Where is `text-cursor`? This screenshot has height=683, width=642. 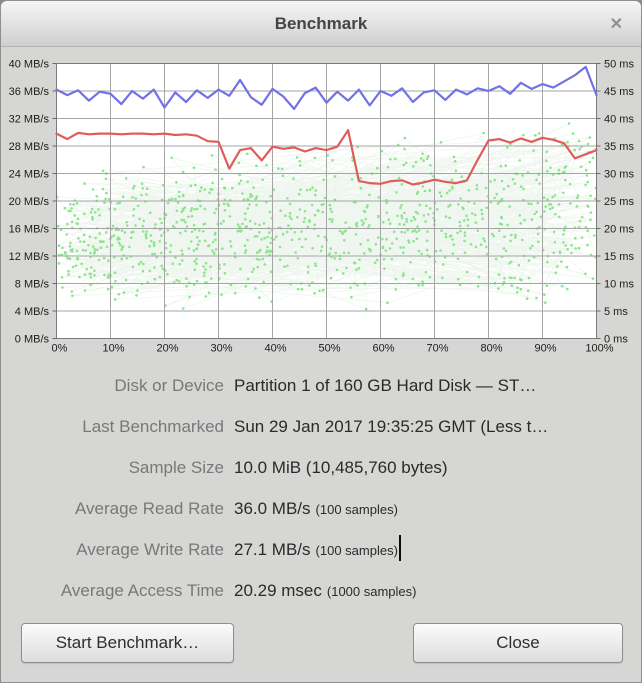
text-cursor is located at coordinates (399, 548).